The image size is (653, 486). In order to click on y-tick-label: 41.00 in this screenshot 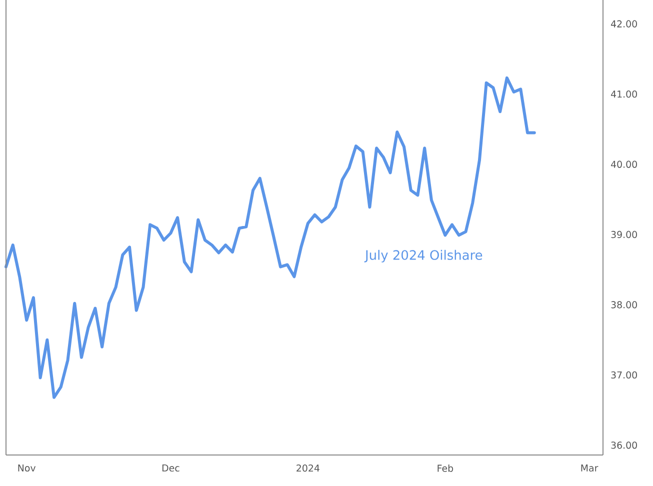, I will do `click(623, 94)`.